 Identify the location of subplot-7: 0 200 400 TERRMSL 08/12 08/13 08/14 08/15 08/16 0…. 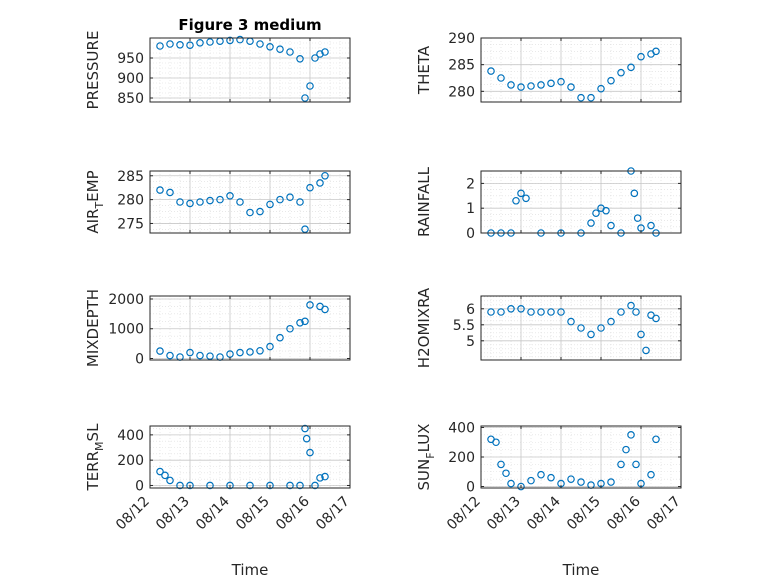
(218, 501).